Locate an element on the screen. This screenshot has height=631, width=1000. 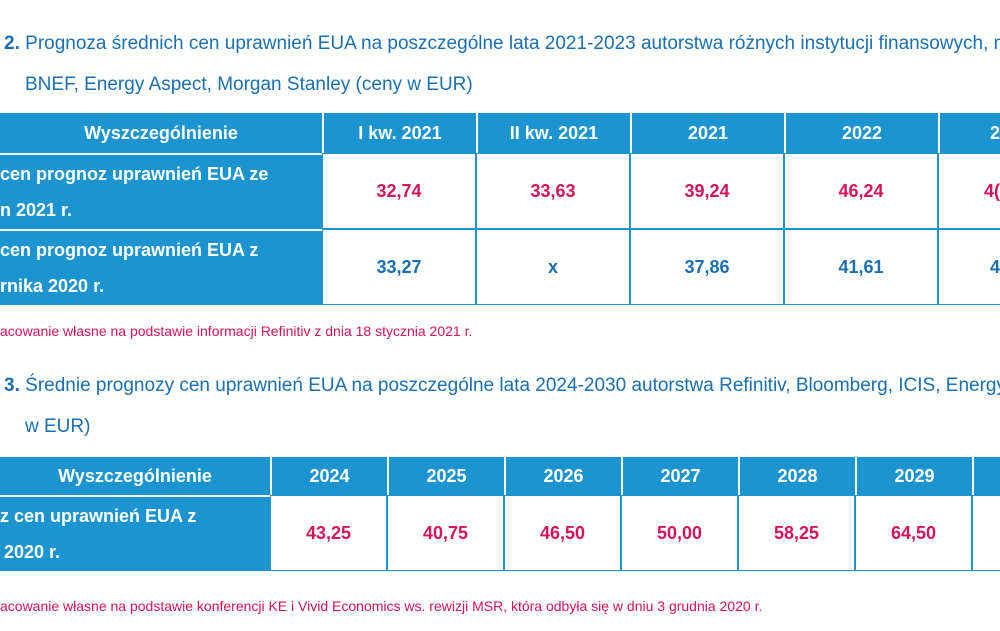
table3-header-label: Wyszczególnienie is located at coordinates (135, 476).